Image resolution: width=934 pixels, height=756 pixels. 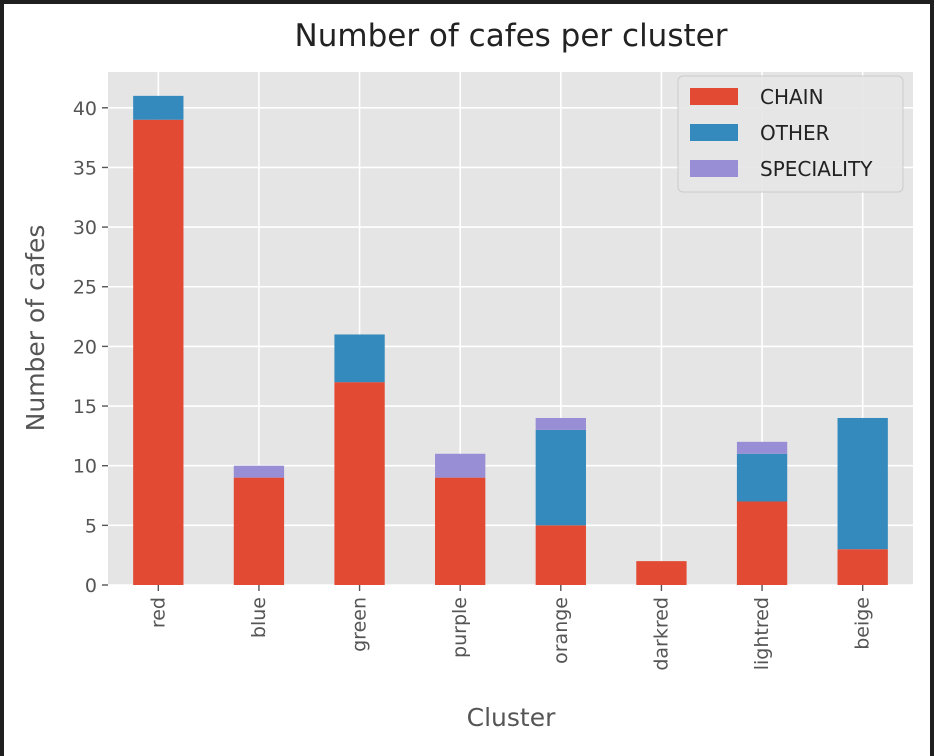 I want to click on x-tick-label: lightred, so click(x=762, y=633).